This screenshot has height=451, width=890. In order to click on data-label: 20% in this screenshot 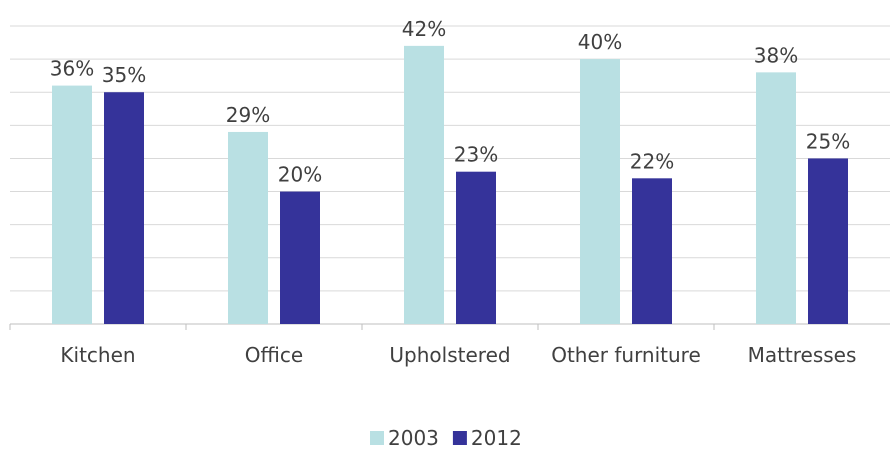, I will do `click(300, 175)`.